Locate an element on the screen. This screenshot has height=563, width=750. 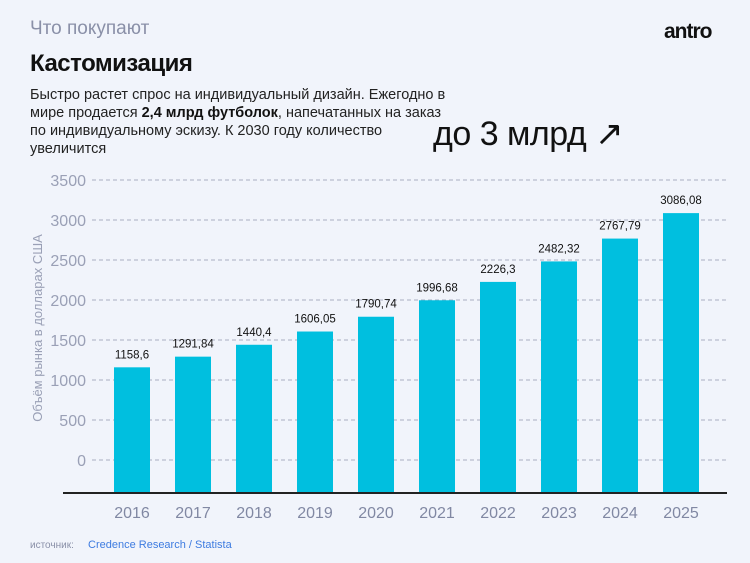
x-tick-label: 2018 is located at coordinates (254, 513).